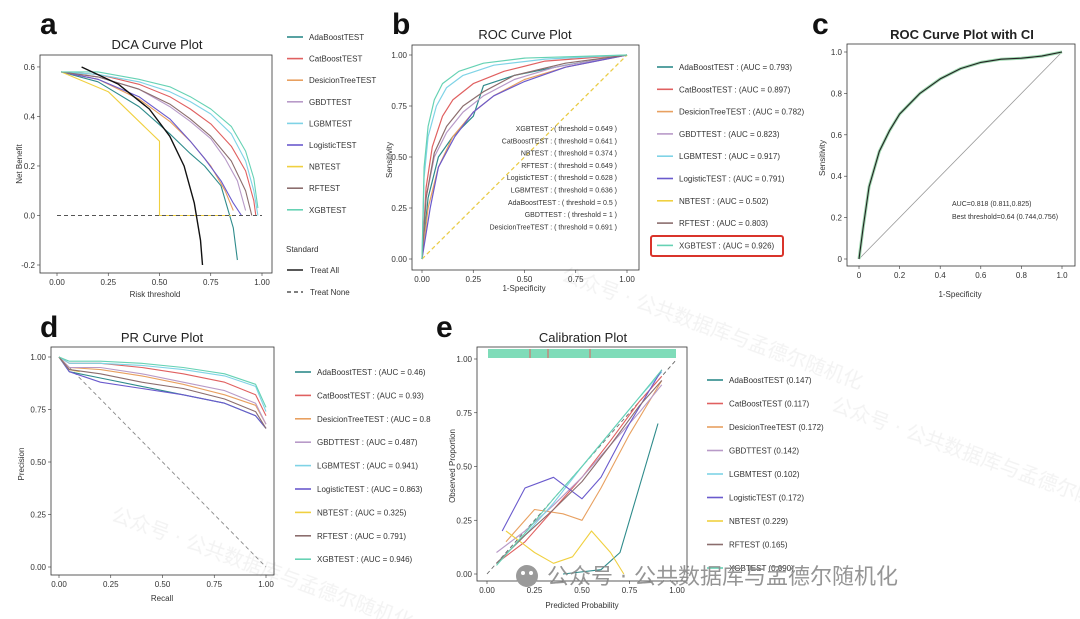  Describe the element at coordinates (729, 134) in the screenshot. I see `legend-label-gbdttest: GBDTTEST : (AUC = 0.823)` at that location.